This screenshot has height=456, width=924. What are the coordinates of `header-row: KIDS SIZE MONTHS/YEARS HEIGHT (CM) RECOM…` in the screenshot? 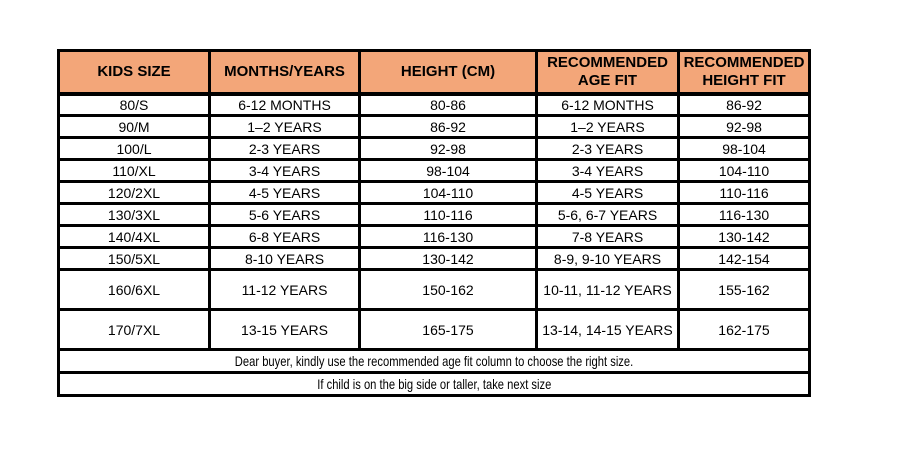 It's located at (434, 72).